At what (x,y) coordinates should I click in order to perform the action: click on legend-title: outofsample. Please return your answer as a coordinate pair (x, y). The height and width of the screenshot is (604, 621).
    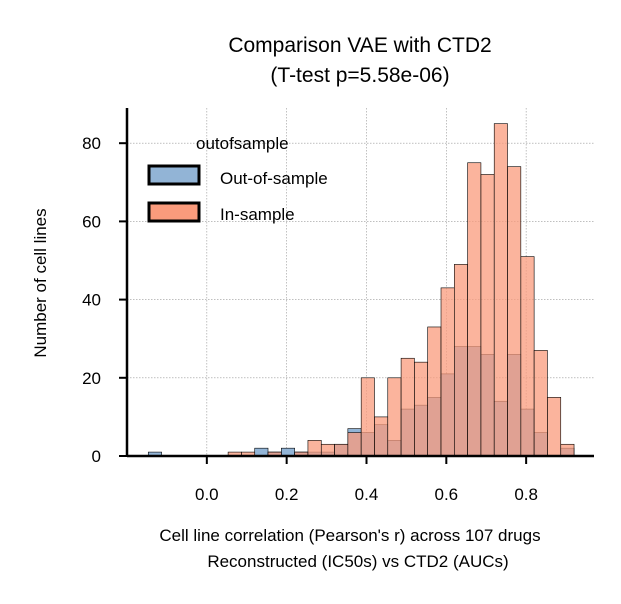
    Looking at the image, I should click on (242, 143).